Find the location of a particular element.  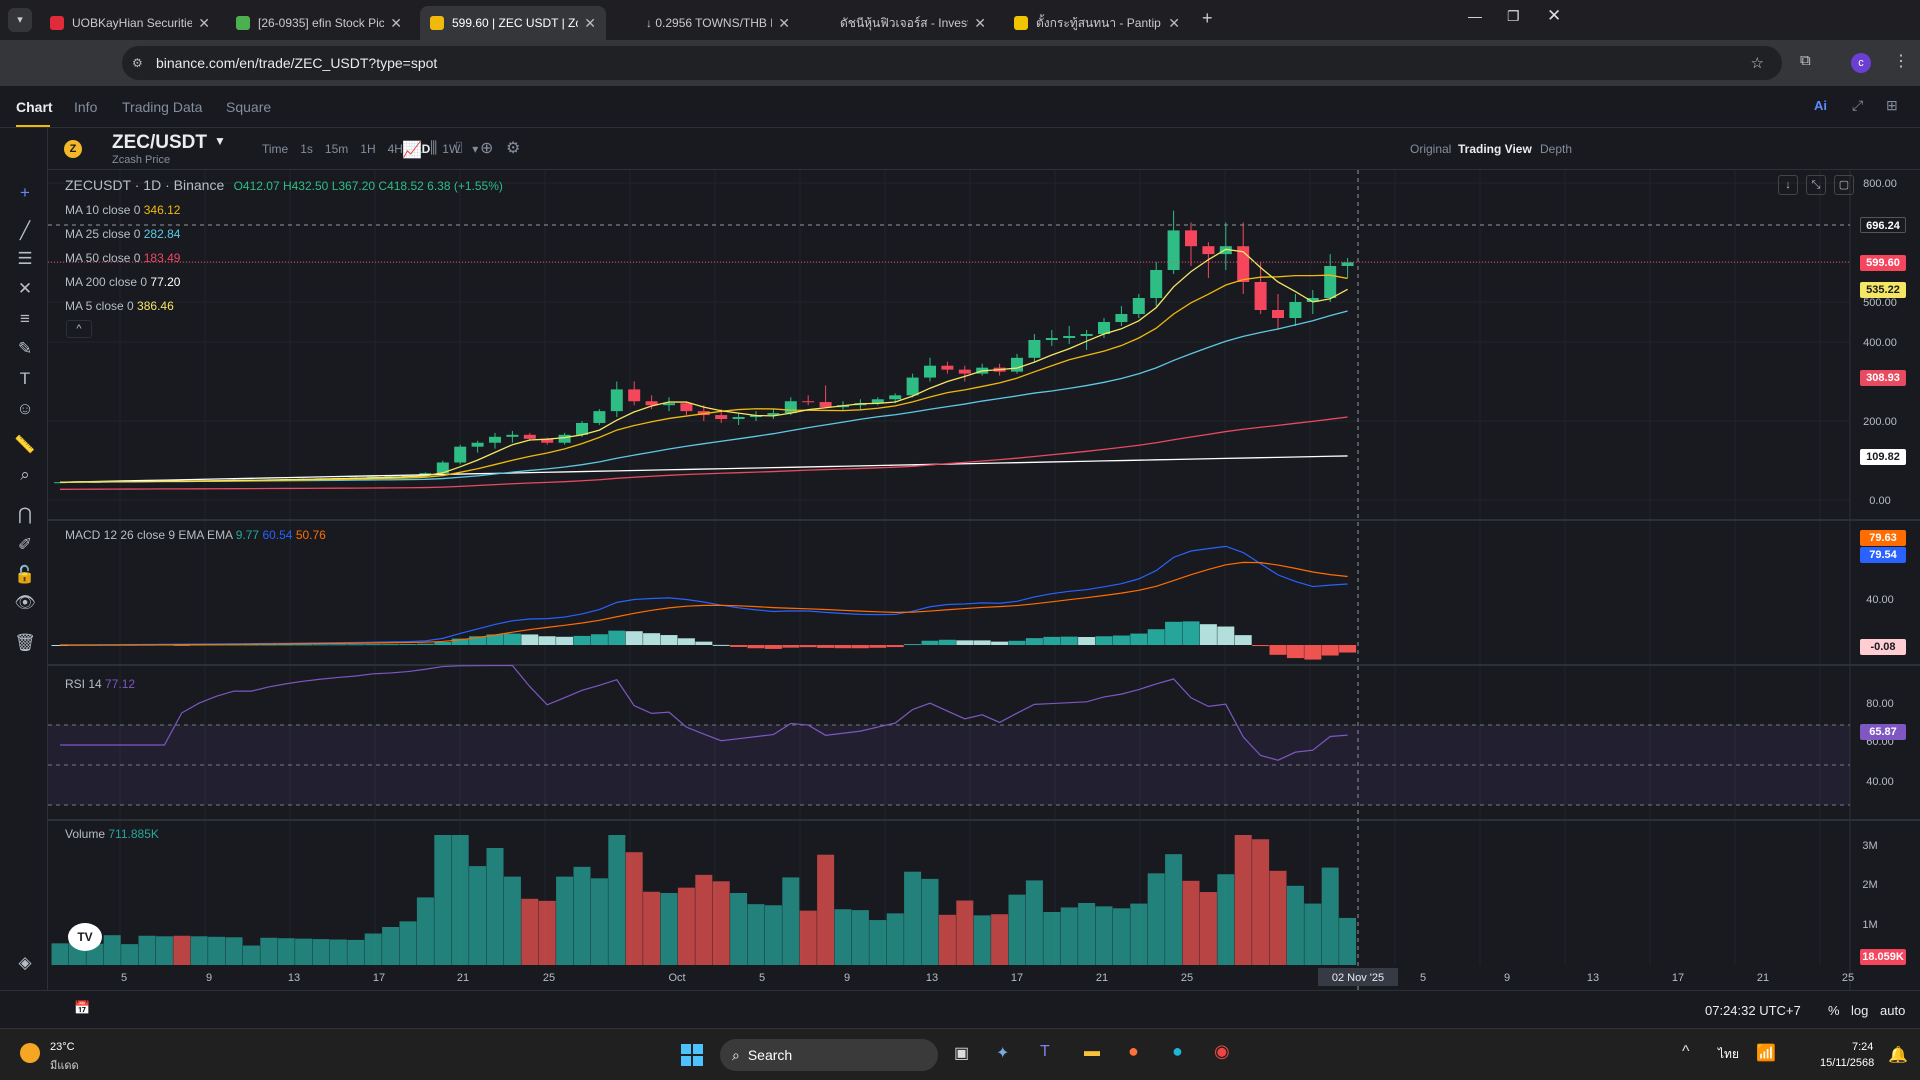

add-icon: ⊕ is located at coordinates (487, 148).